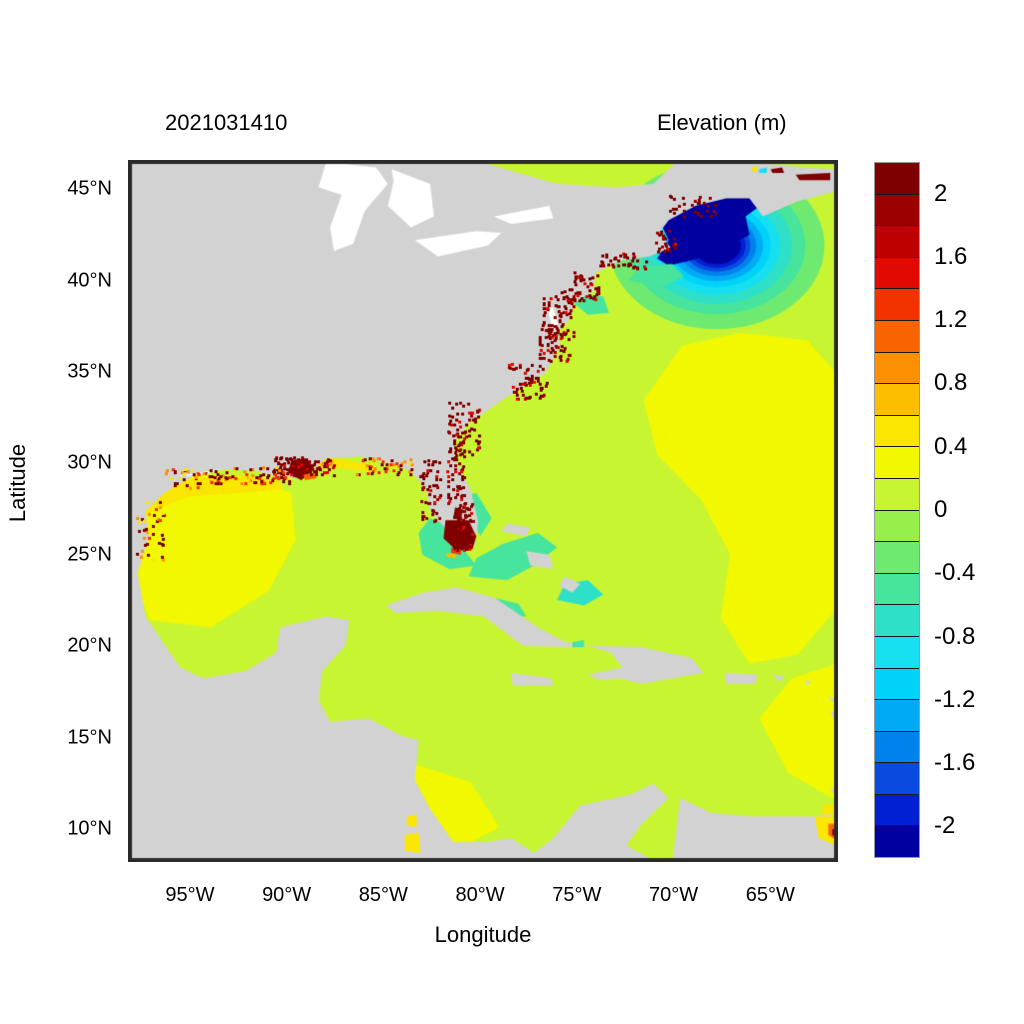 This screenshot has width=1024, height=1024. I want to click on x-tick-label: 75°W, so click(577, 895).